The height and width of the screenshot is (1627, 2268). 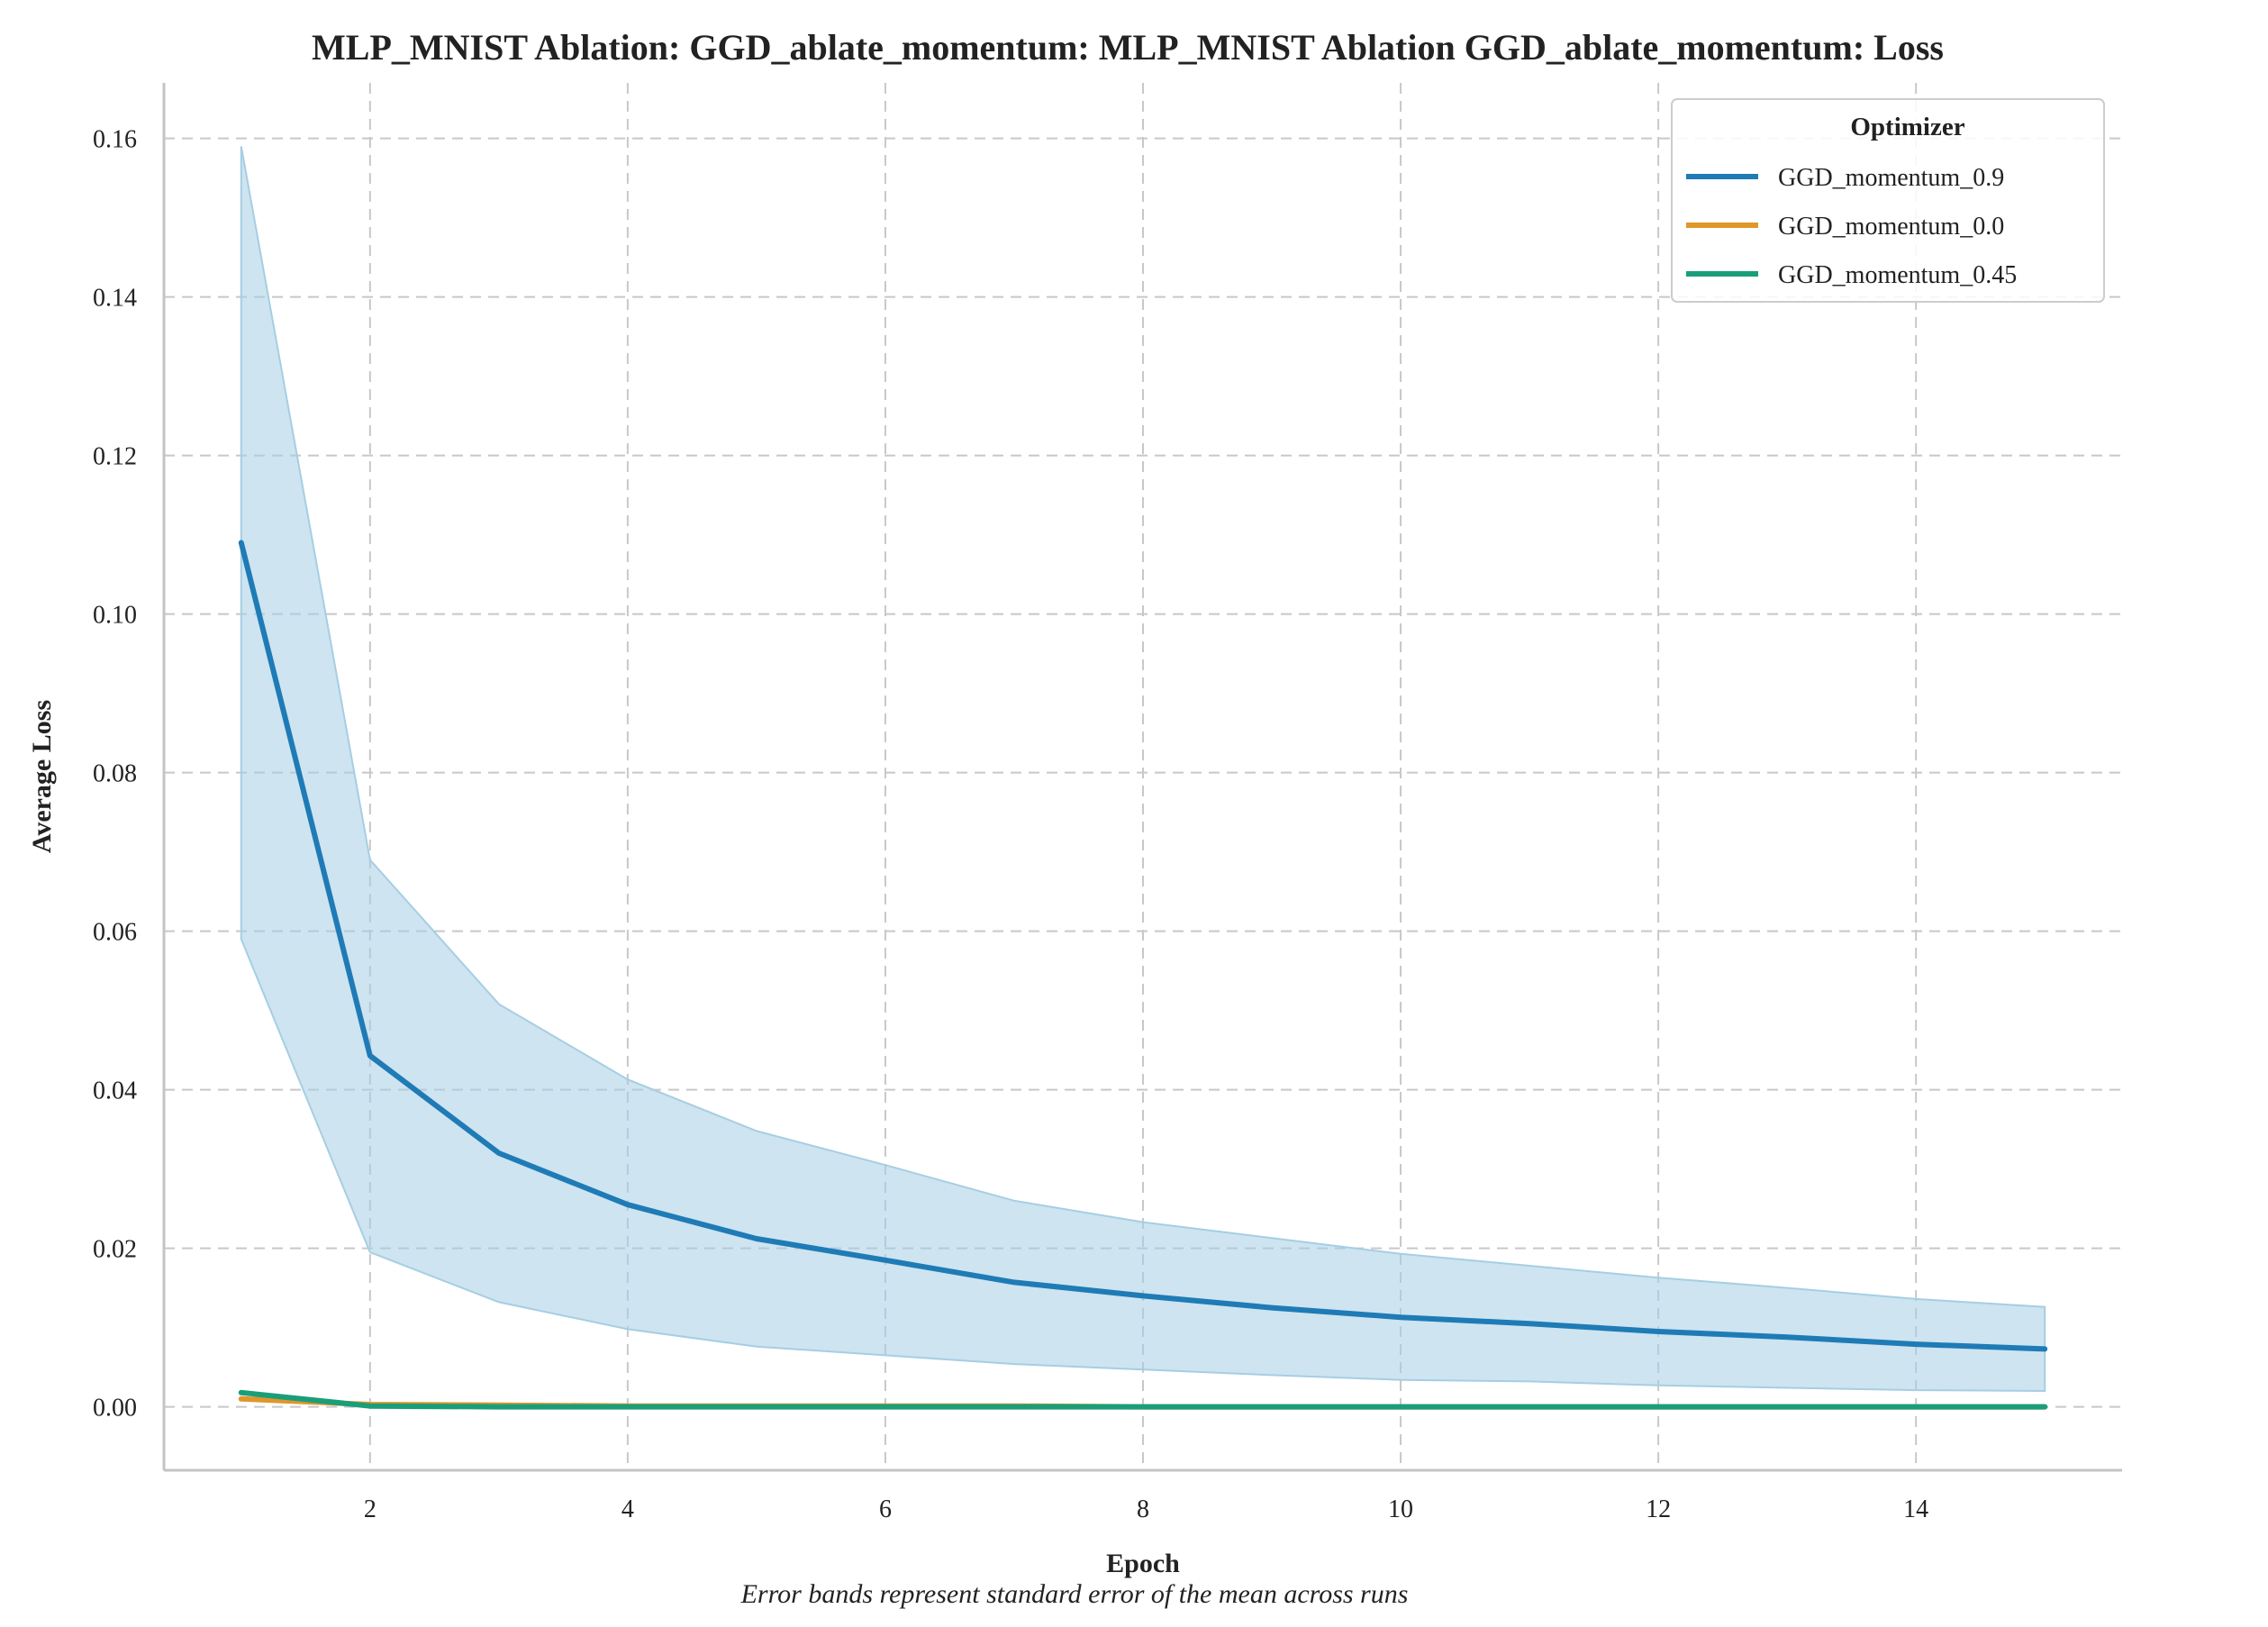 I want to click on legend-item: GGD_momentum_0.45, so click(x=1852, y=275).